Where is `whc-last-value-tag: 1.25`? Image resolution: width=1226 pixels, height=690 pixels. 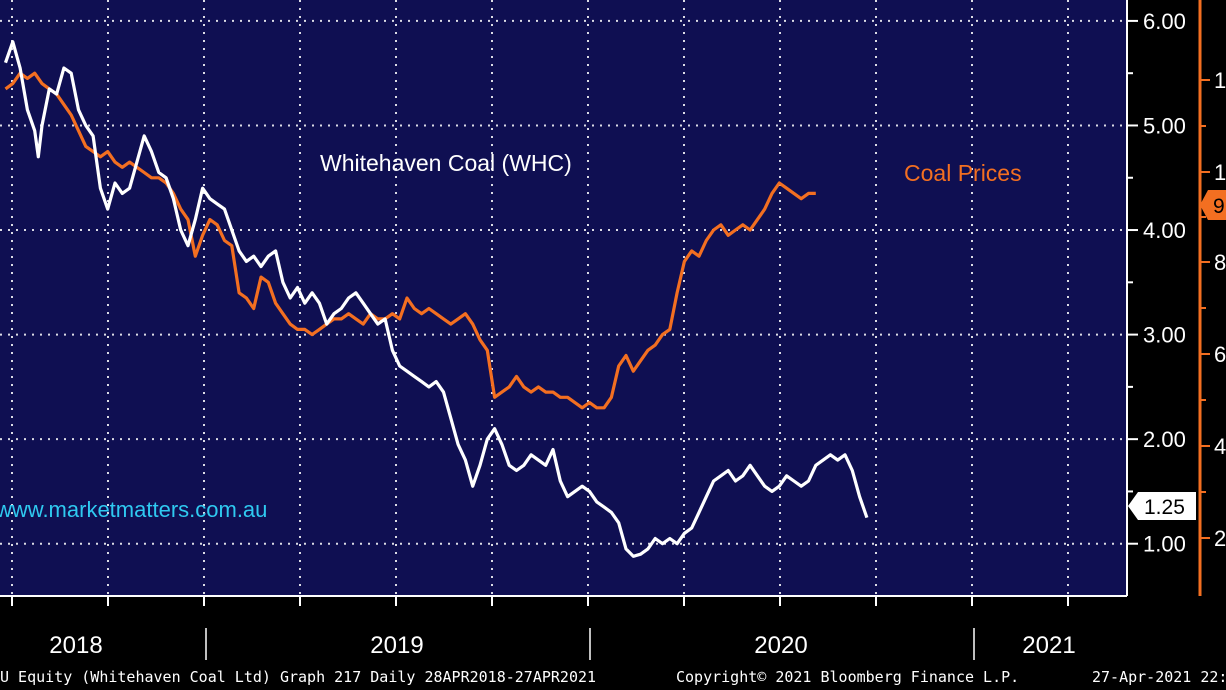 whc-last-value-tag: 1.25 is located at coordinates (1162, 506).